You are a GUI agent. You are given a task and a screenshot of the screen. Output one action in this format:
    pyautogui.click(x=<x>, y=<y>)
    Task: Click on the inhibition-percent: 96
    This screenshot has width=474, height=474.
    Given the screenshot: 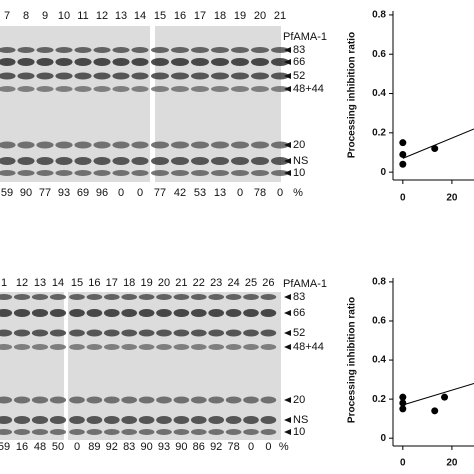 What is the action you would take?
    pyautogui.click(x=102, y=193)
    